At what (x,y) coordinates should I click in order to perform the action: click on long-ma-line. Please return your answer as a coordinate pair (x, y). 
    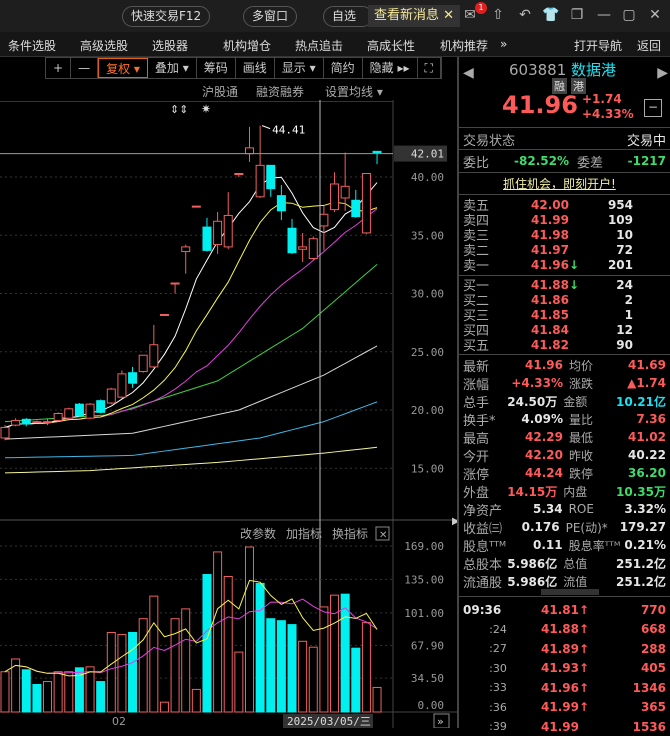
    Looking at the image, I should click on (191, 460).